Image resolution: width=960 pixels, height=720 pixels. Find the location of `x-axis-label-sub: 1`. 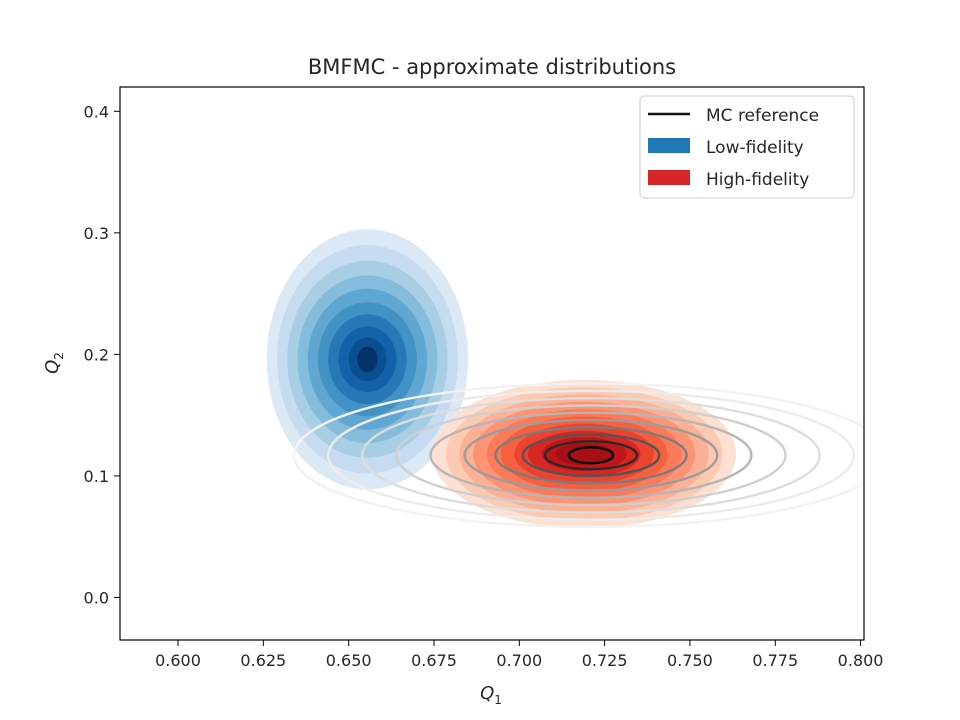

x-axis-label-sub: 1 is located at coordinates (498, 700).